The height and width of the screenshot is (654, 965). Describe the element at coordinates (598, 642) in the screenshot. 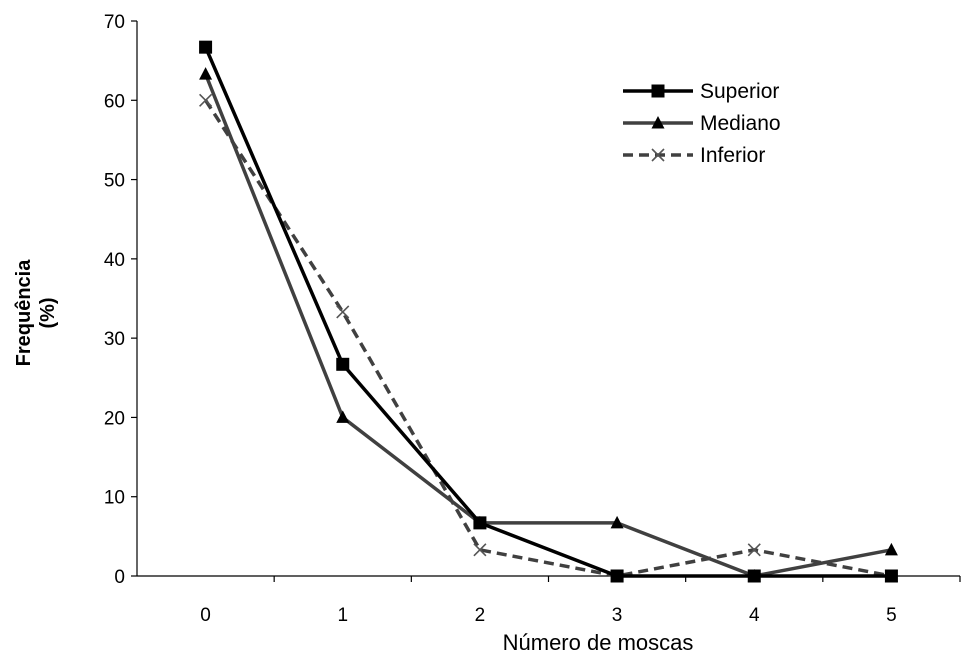

I see `x-axis-title: Número de moscas` at that location.